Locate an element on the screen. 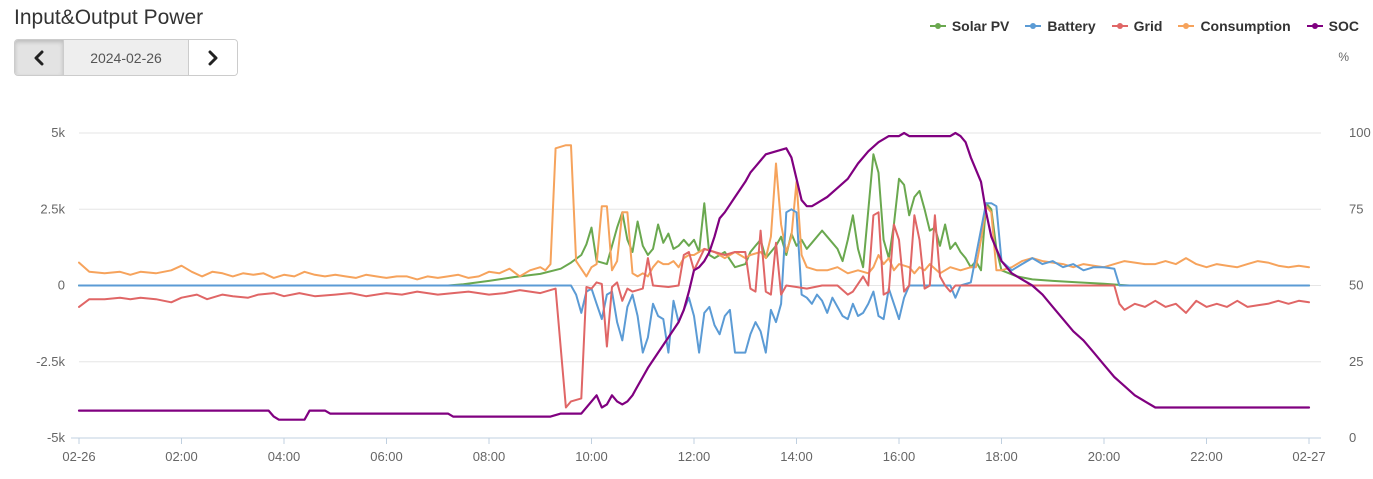 Image resolution: width=1373 pixels, height=479 pixels. right-axis-unit: % is located at coordinates (1343, 57).